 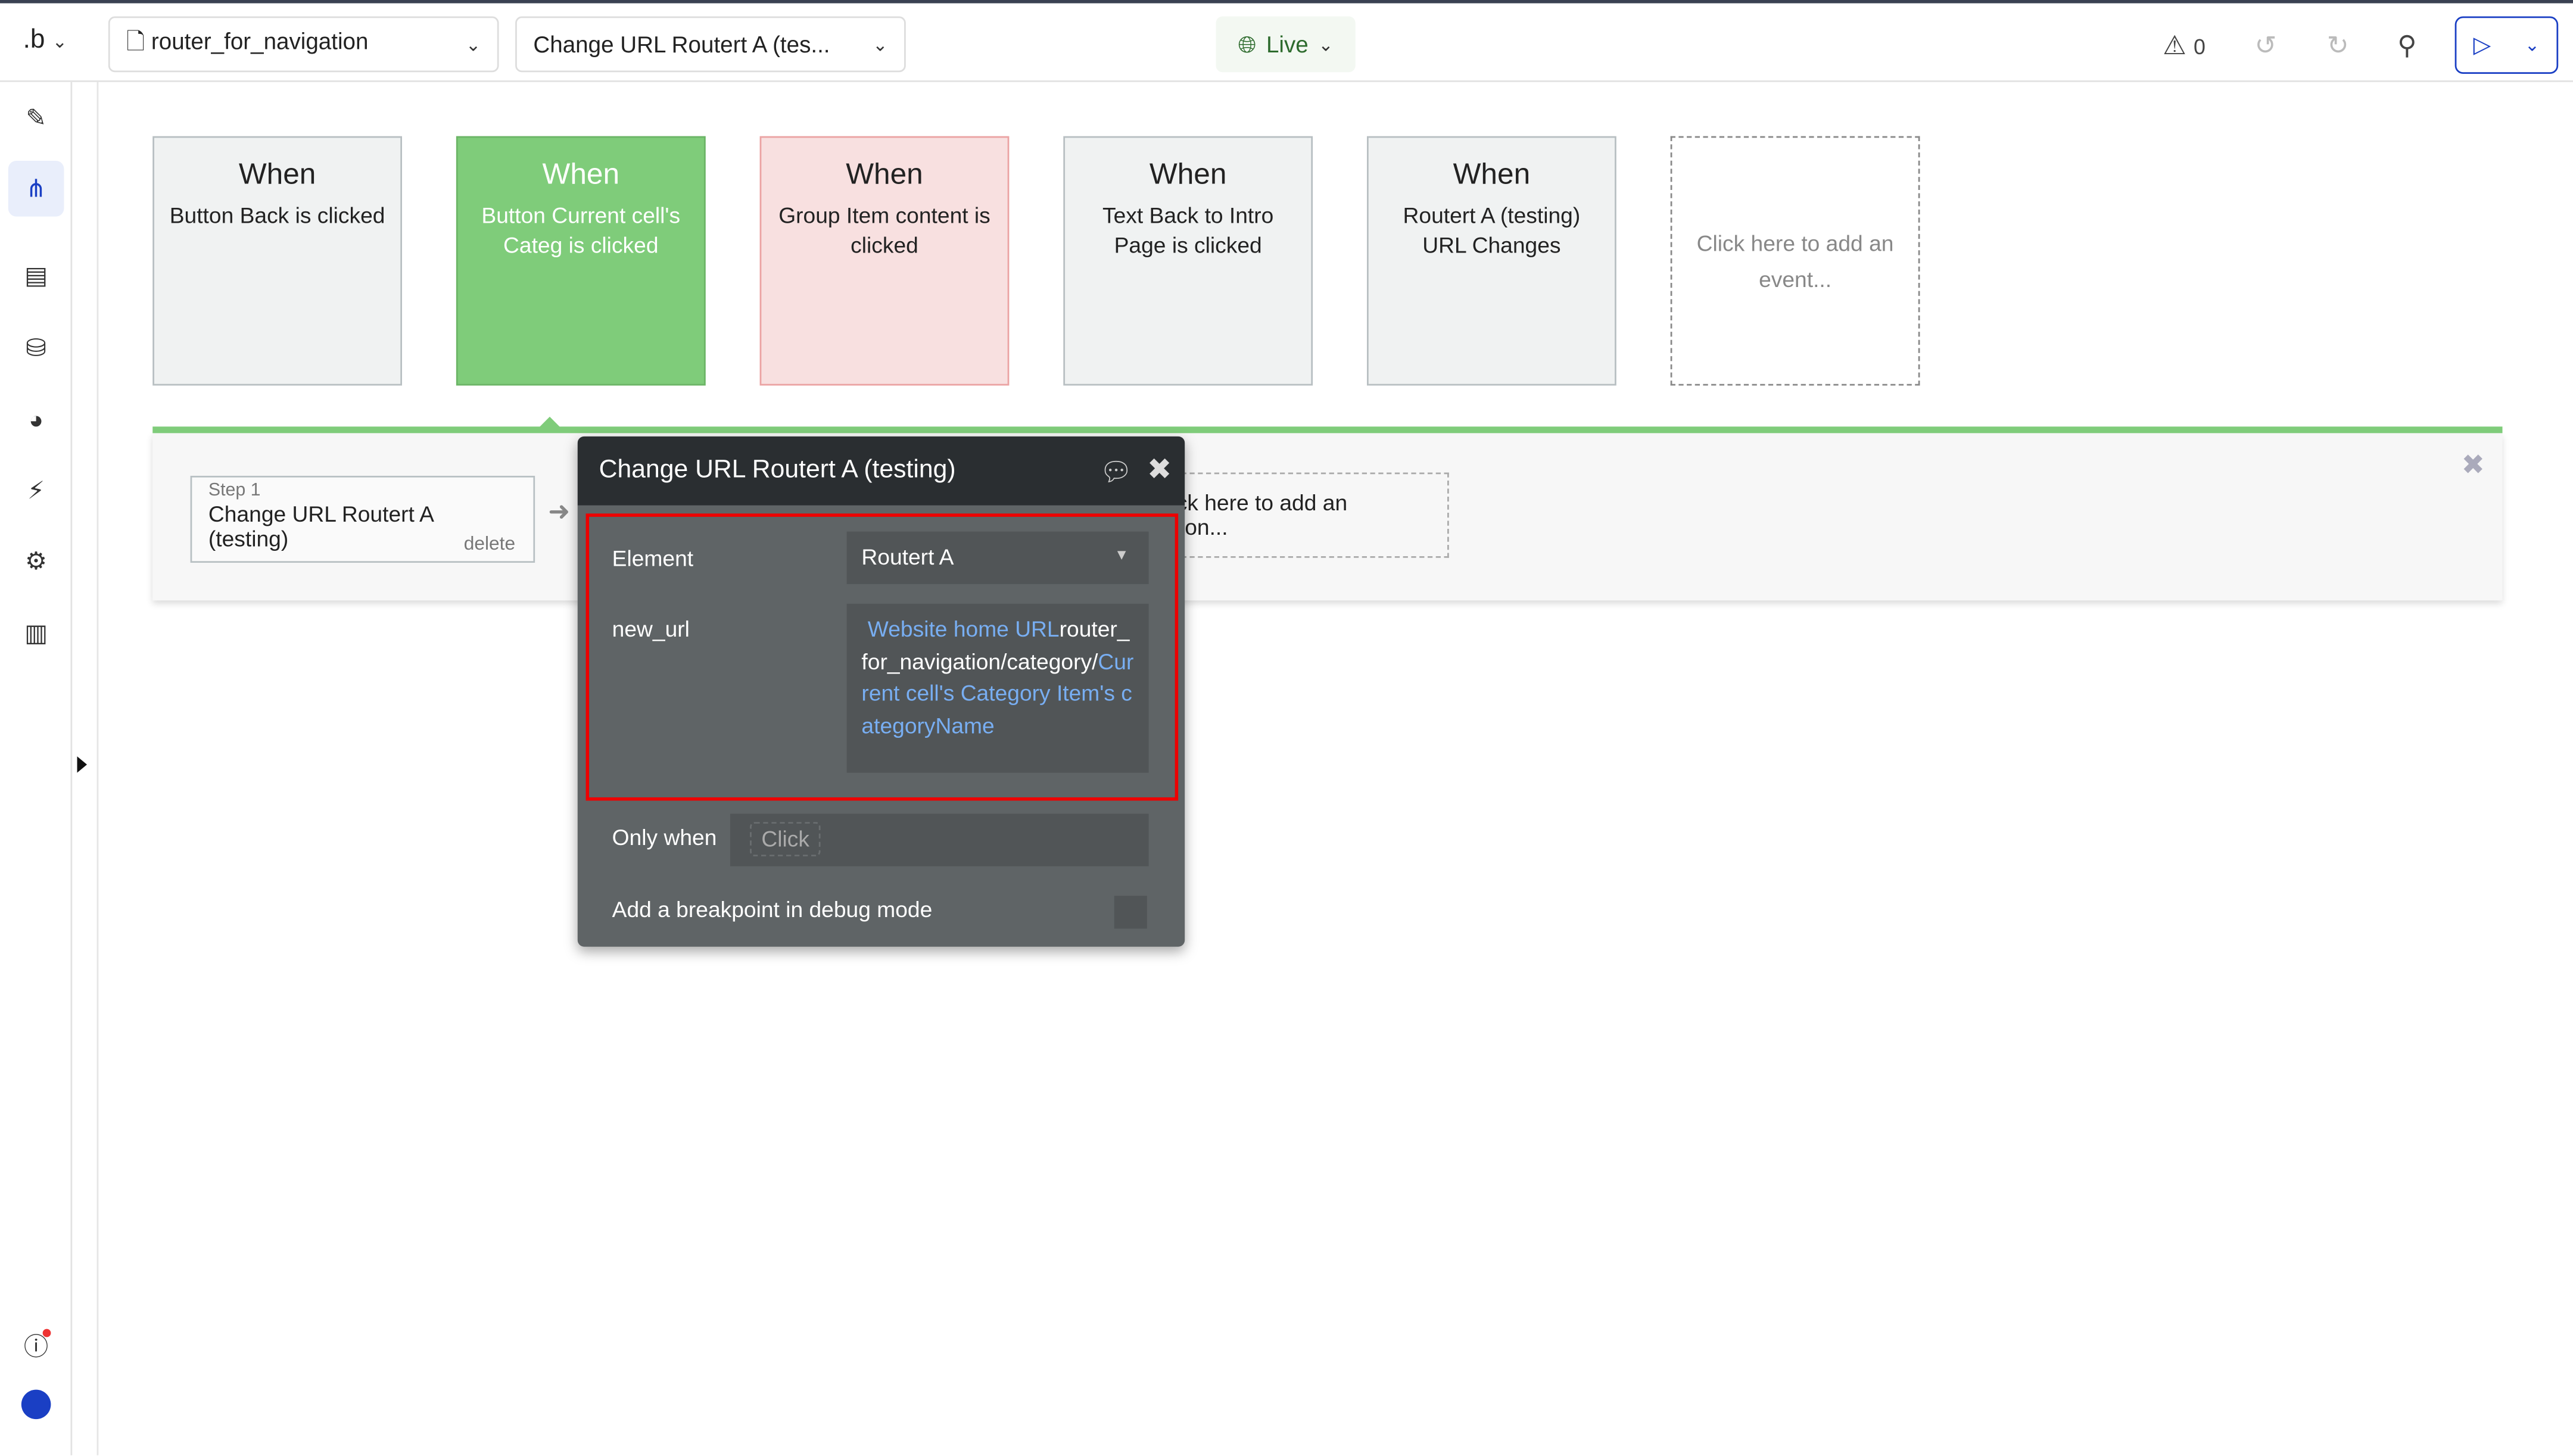 What do you see at coordinates (996, 645) in the screenshot?
I see `static-text: router_for_navigation/category/` at bounding box center [996, 645].